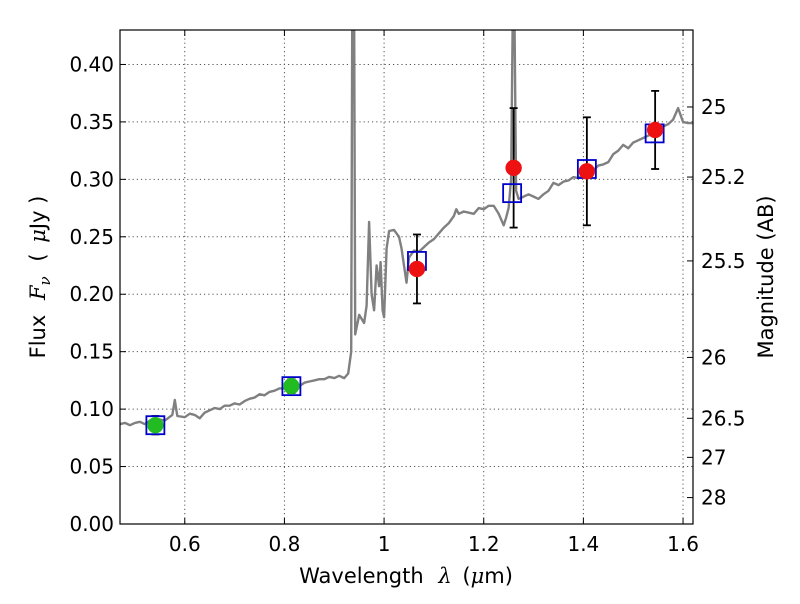 The image size is (800, 604). Describe the element at coordinates (91, 467) in the screenshot. I see `y-tick-label: 0.05` at that location.